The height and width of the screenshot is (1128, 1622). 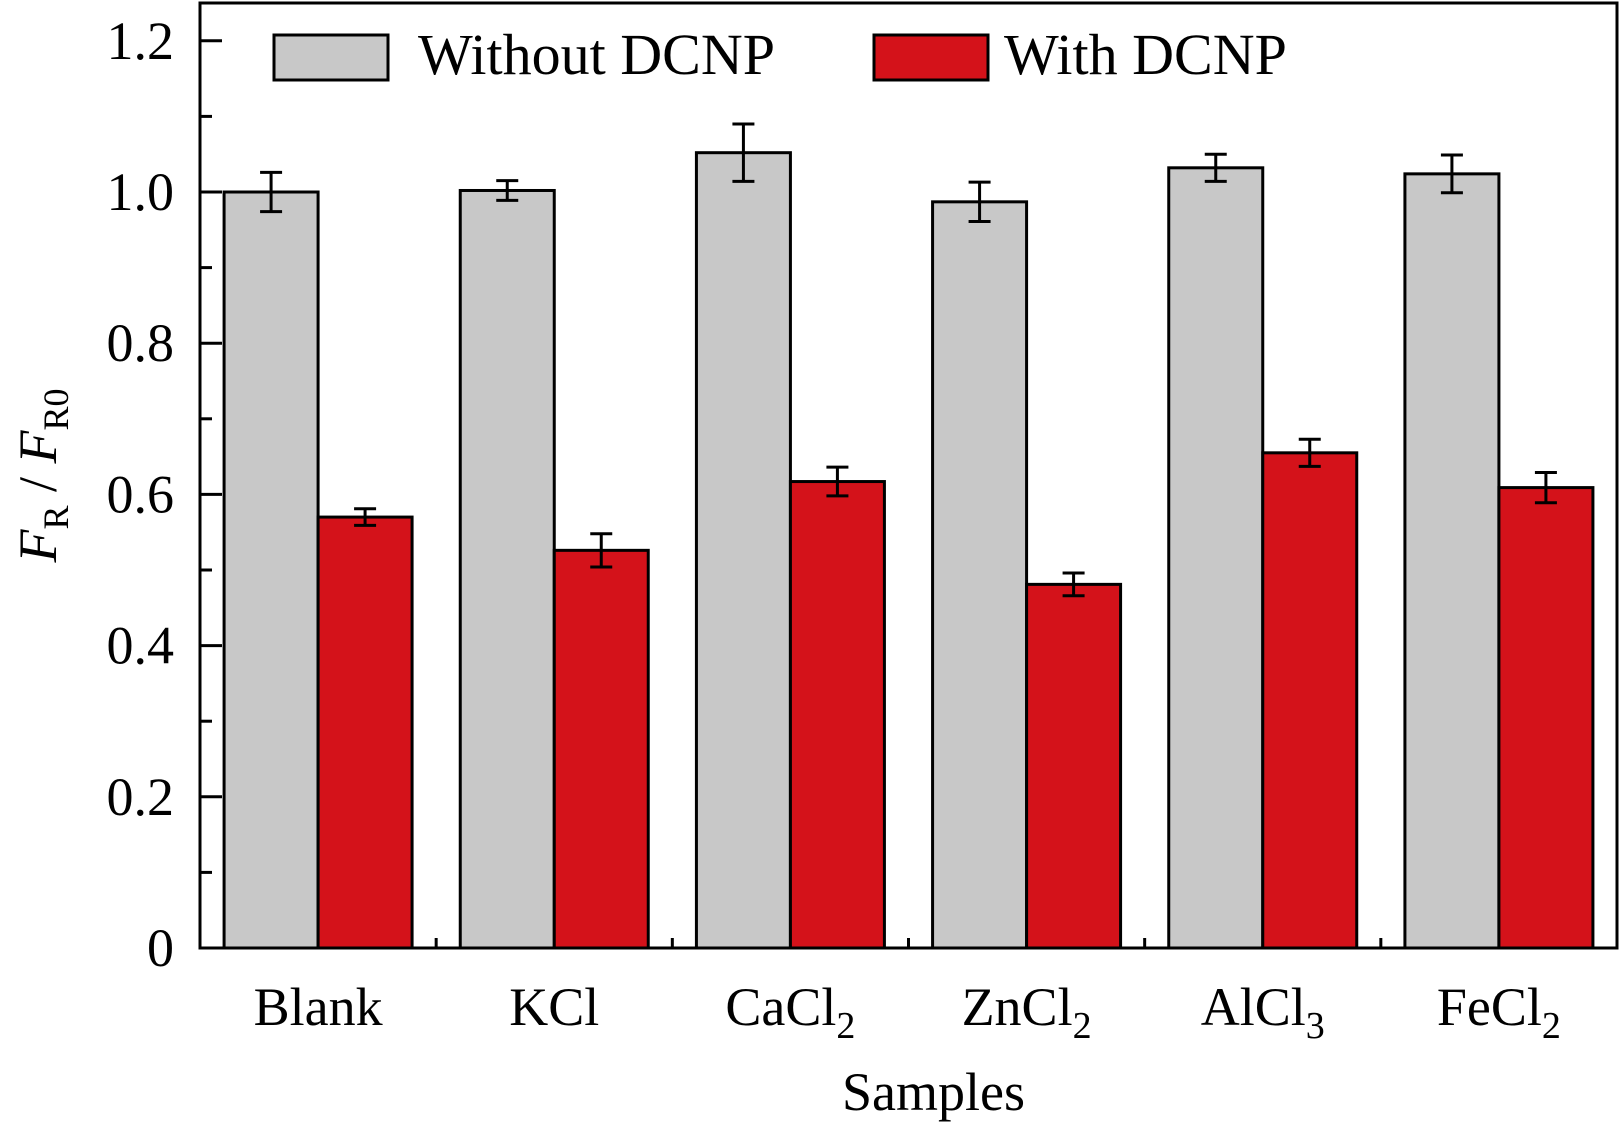 What do you see at coordinates (271, 570) in the screenshot?
I see `bar-without-dcnp-blank` at bounding box center [271, 570].